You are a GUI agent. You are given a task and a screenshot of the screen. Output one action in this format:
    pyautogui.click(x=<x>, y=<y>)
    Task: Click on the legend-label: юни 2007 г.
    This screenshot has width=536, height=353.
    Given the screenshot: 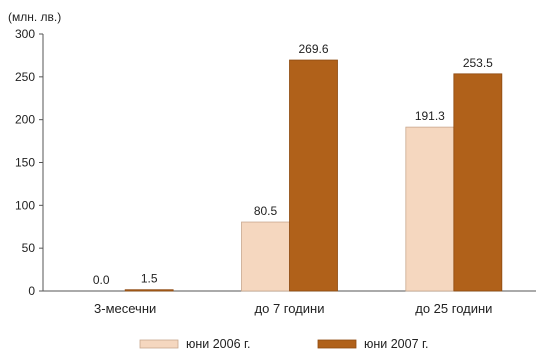 What is the action you would take?
    pyautogui.click(x=396, y=344)
    